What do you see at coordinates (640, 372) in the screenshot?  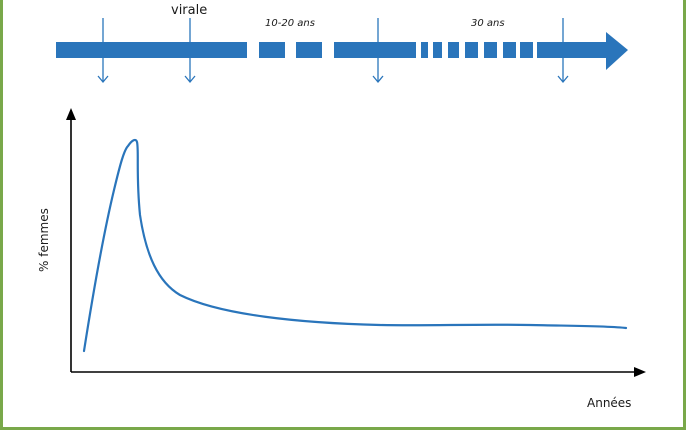 I see `x-axis-arrowhead` at bounding box center [640, 372].